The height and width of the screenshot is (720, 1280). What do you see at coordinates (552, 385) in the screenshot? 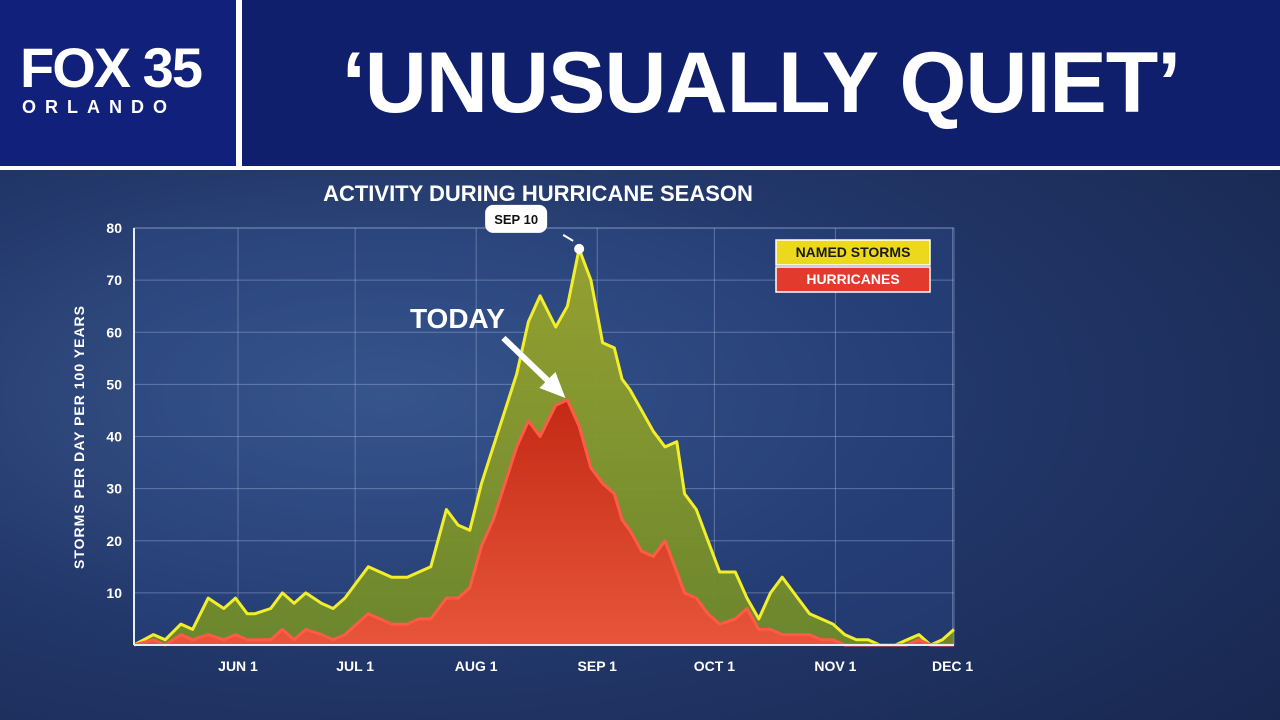
I see `today-arrow-head` at bounding box center [552, 385].